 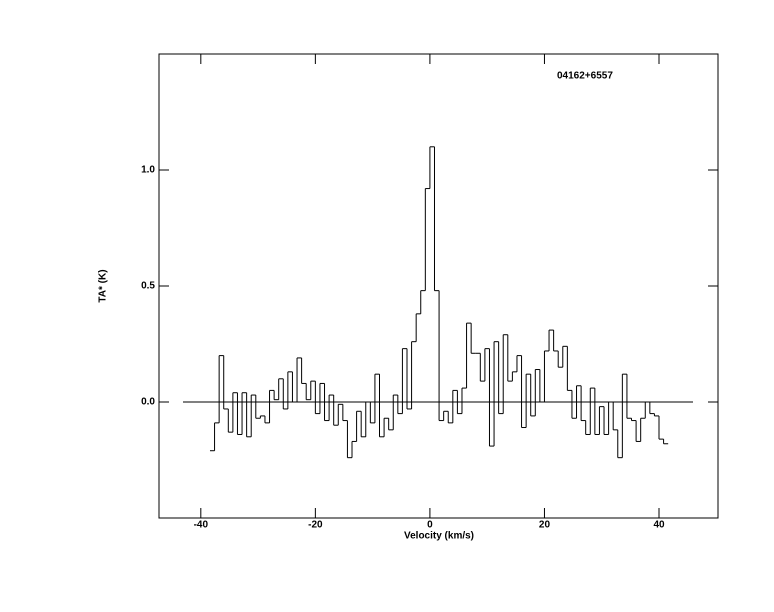 What do you see at coordinates (201, 525) in the screenshot?
I see `x-tick-label: -40` at bounding box center [201, 525].